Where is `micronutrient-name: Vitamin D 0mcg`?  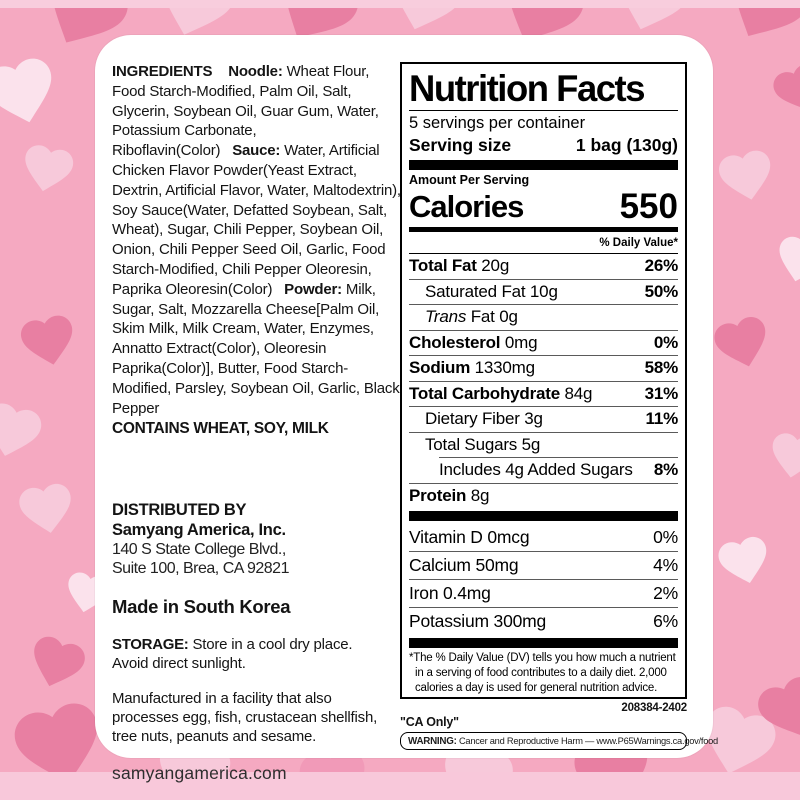 micronutrient-name: Vitamin D 0mcg is located at coordinates (469, 537).